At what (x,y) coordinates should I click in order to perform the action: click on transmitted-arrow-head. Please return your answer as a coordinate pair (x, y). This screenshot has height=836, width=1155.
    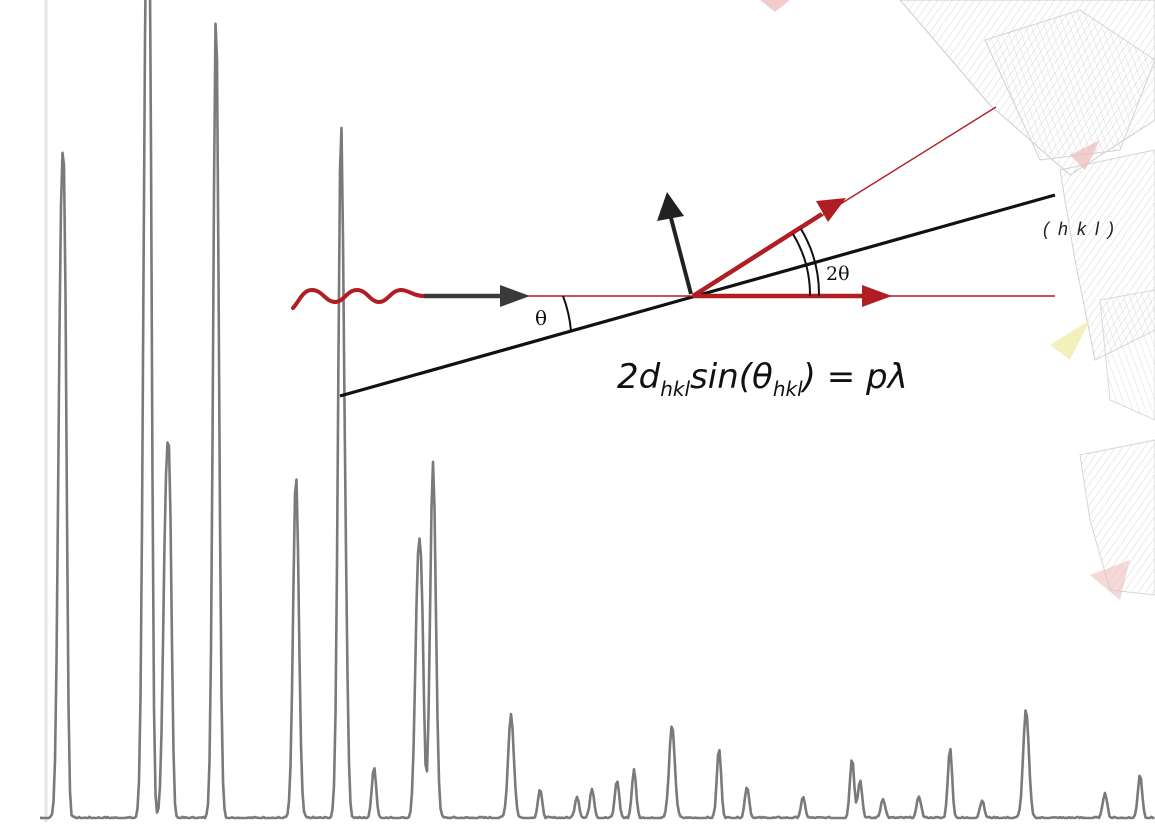
    Looking at the image, I should click on (877, 296).